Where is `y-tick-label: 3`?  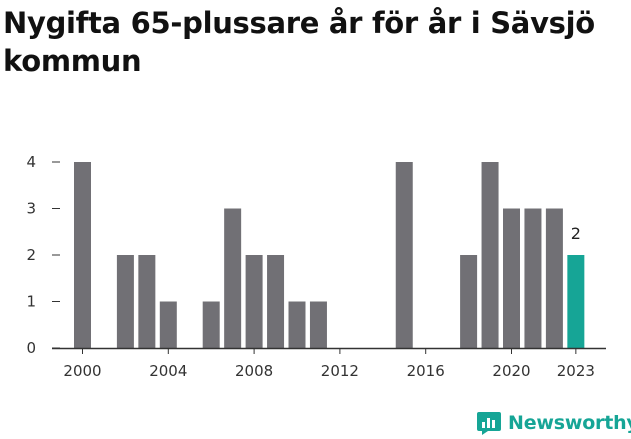 y-tick-label: 3 is located at coordinates (31, 209).